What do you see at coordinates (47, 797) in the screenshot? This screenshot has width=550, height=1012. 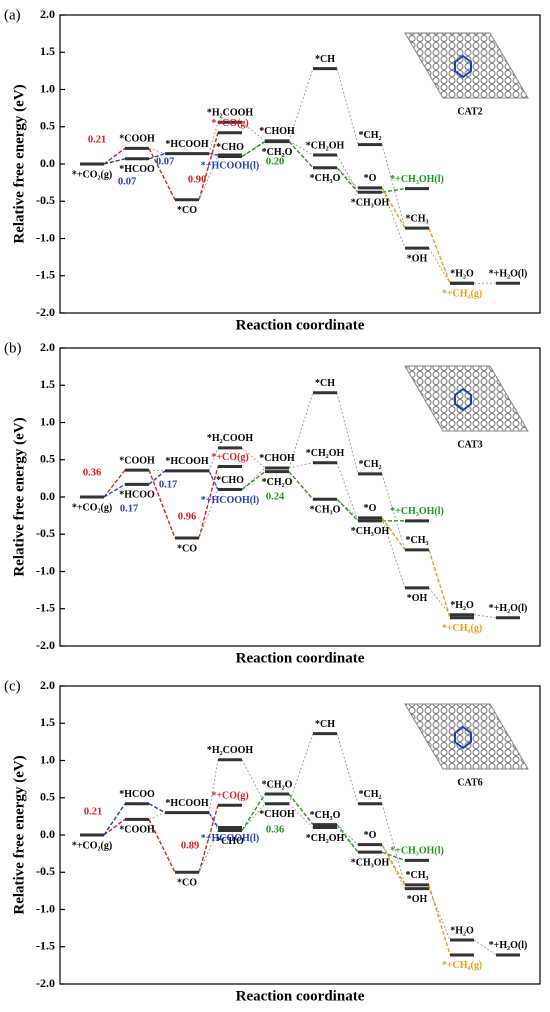 I see `y-tick-label: 0.5` at bounding box center [47, 797].